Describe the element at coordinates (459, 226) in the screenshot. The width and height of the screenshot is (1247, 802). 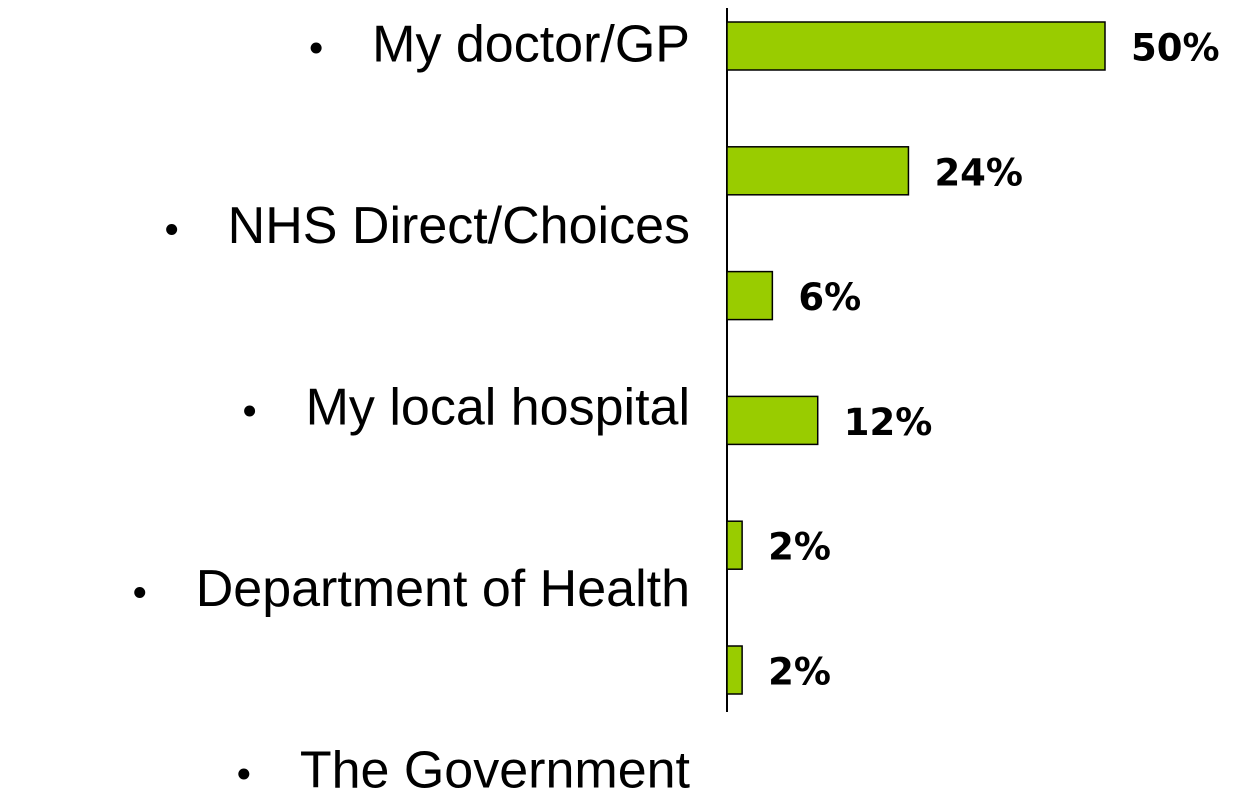
I see `category-label: NHS Direct/Choices` at that location.